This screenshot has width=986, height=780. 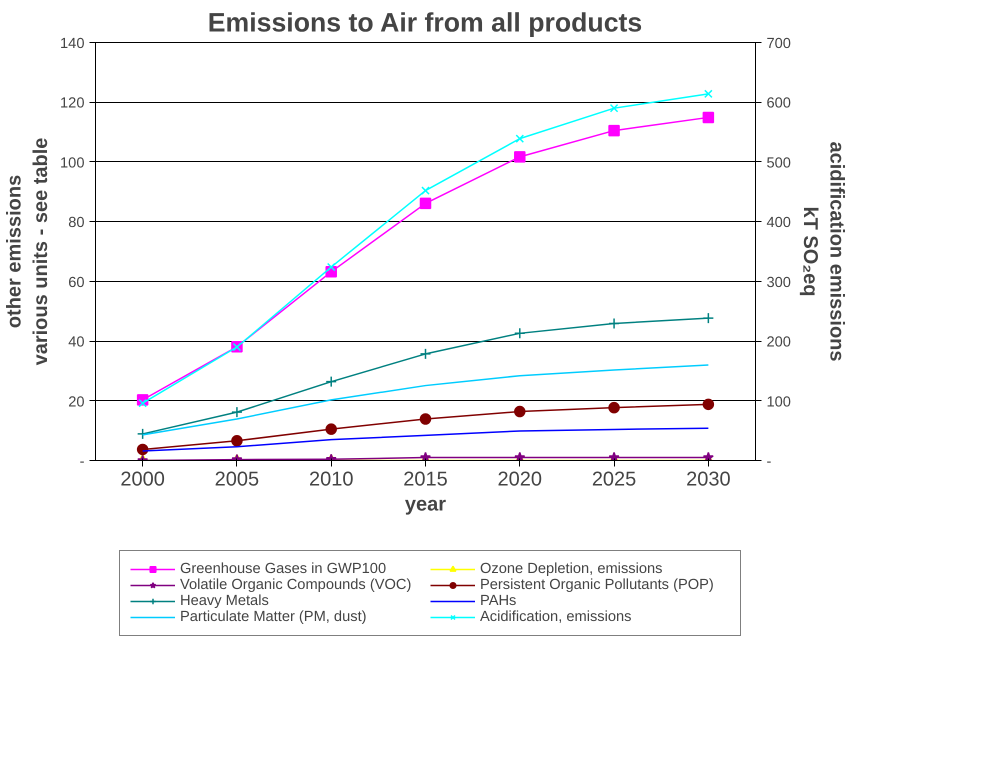 What do you see at coordinates (72, 44) in the screenshot?
I see `y-tick-label: 140` at bounding box center [72, 44].